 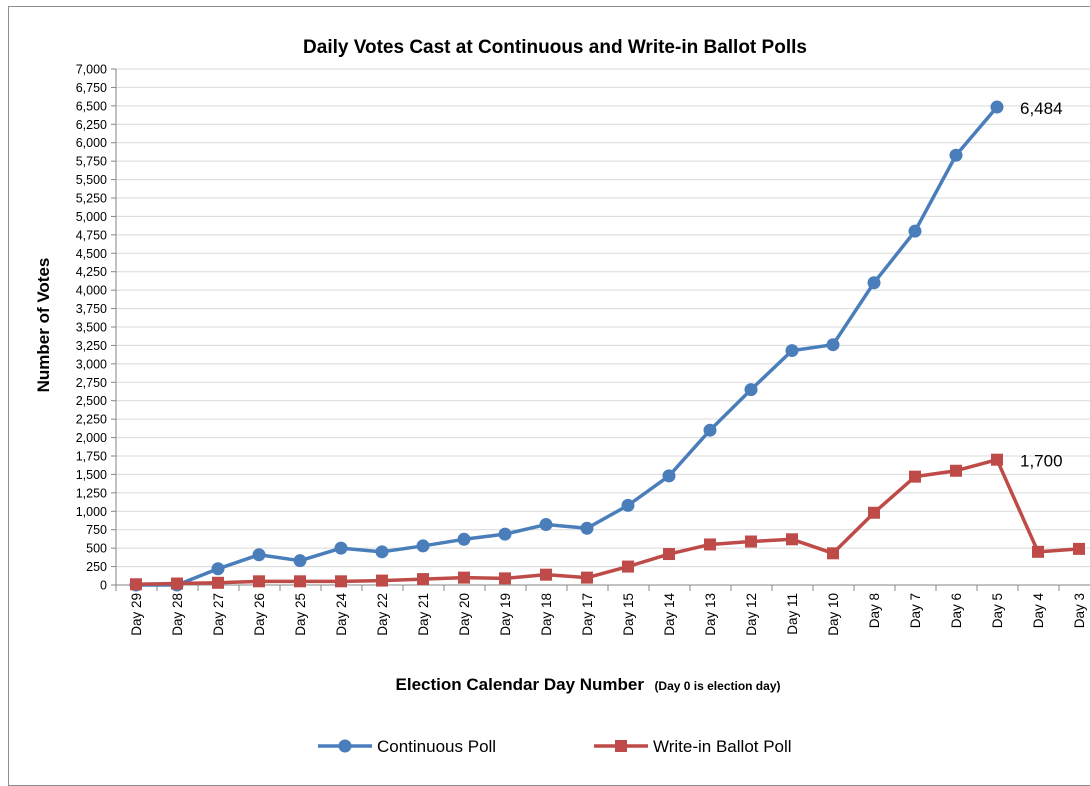 I want to click on y-tick-label: 6,000, so click(x=91, y=143).